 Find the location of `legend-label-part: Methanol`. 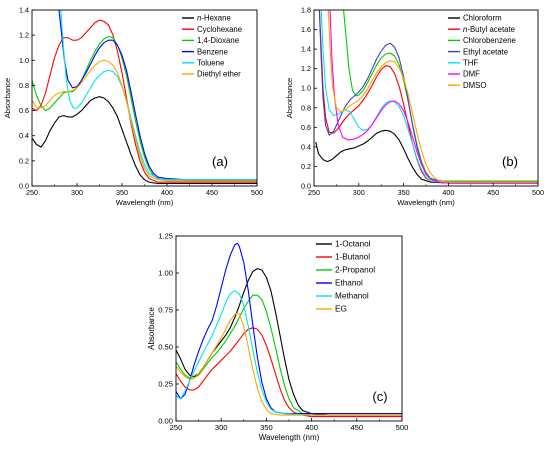

legend-label-part: Methanol is located at coordinates (352, 296).